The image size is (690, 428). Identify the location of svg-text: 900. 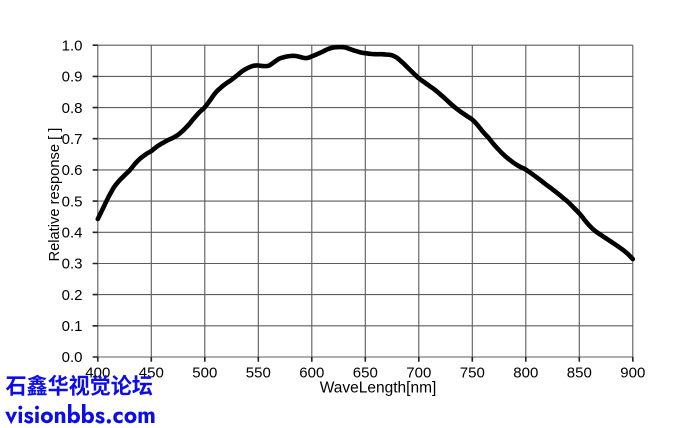
(632, 373).